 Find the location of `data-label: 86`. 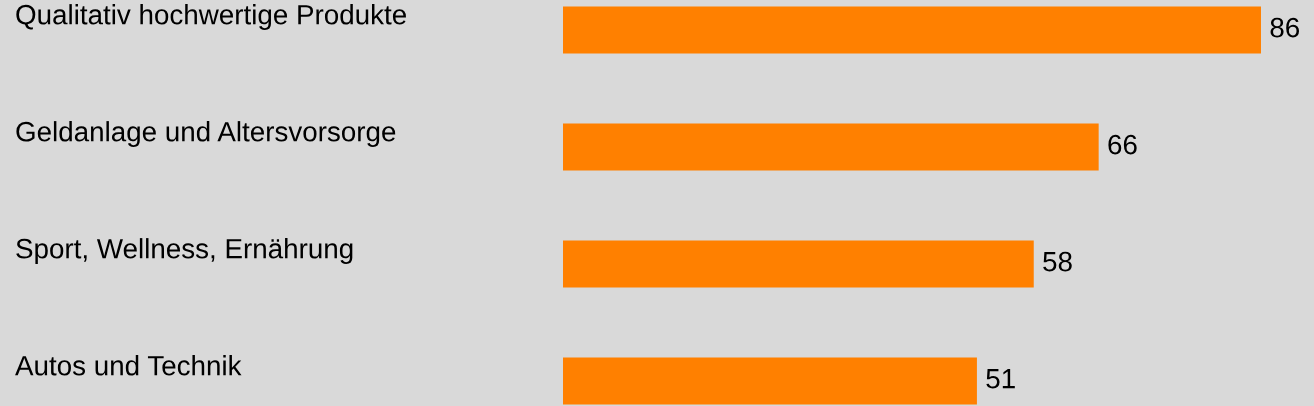

data-label: 86 is located at coordinates (1285, 27).